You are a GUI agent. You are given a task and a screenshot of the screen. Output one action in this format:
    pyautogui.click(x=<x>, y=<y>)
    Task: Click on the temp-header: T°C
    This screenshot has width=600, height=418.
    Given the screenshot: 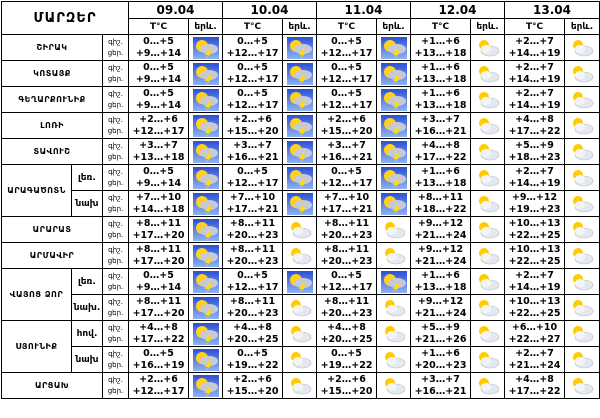 What is the action you would take?
    pyautogui.click(x=252, y=26)
    